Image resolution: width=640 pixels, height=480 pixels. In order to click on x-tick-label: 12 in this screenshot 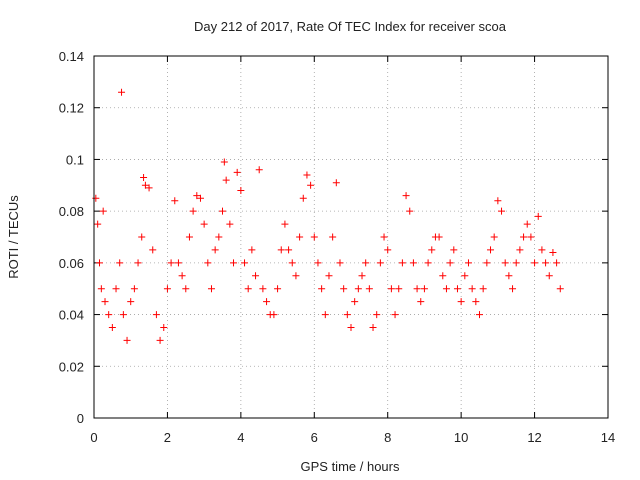, I will do `click(534, 437)`.